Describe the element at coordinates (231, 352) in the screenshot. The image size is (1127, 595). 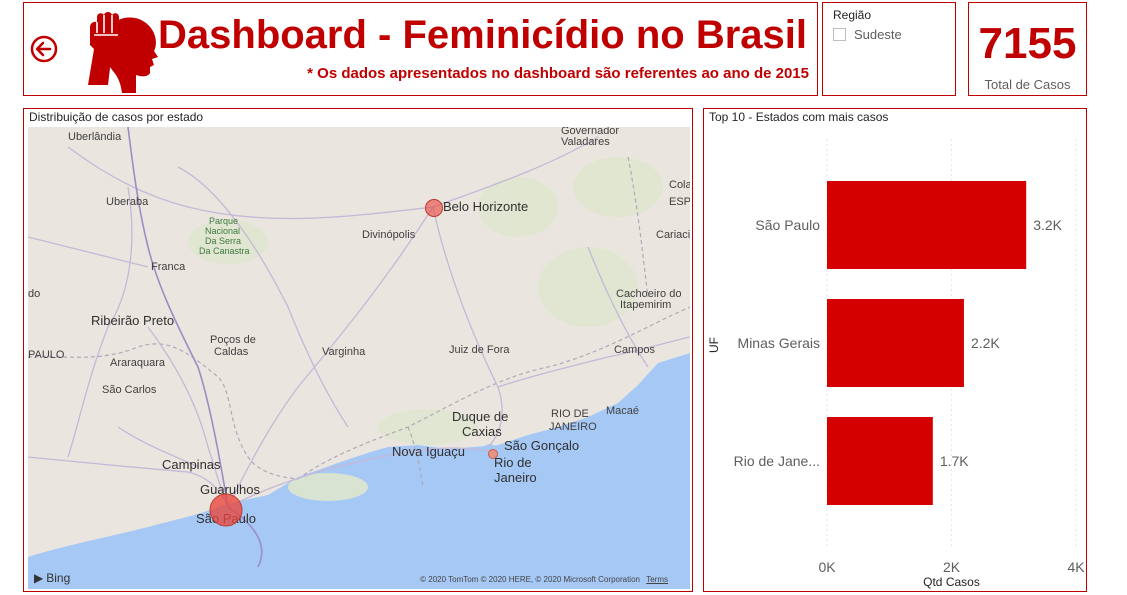
I see `svg-text: Caldas` at that location.